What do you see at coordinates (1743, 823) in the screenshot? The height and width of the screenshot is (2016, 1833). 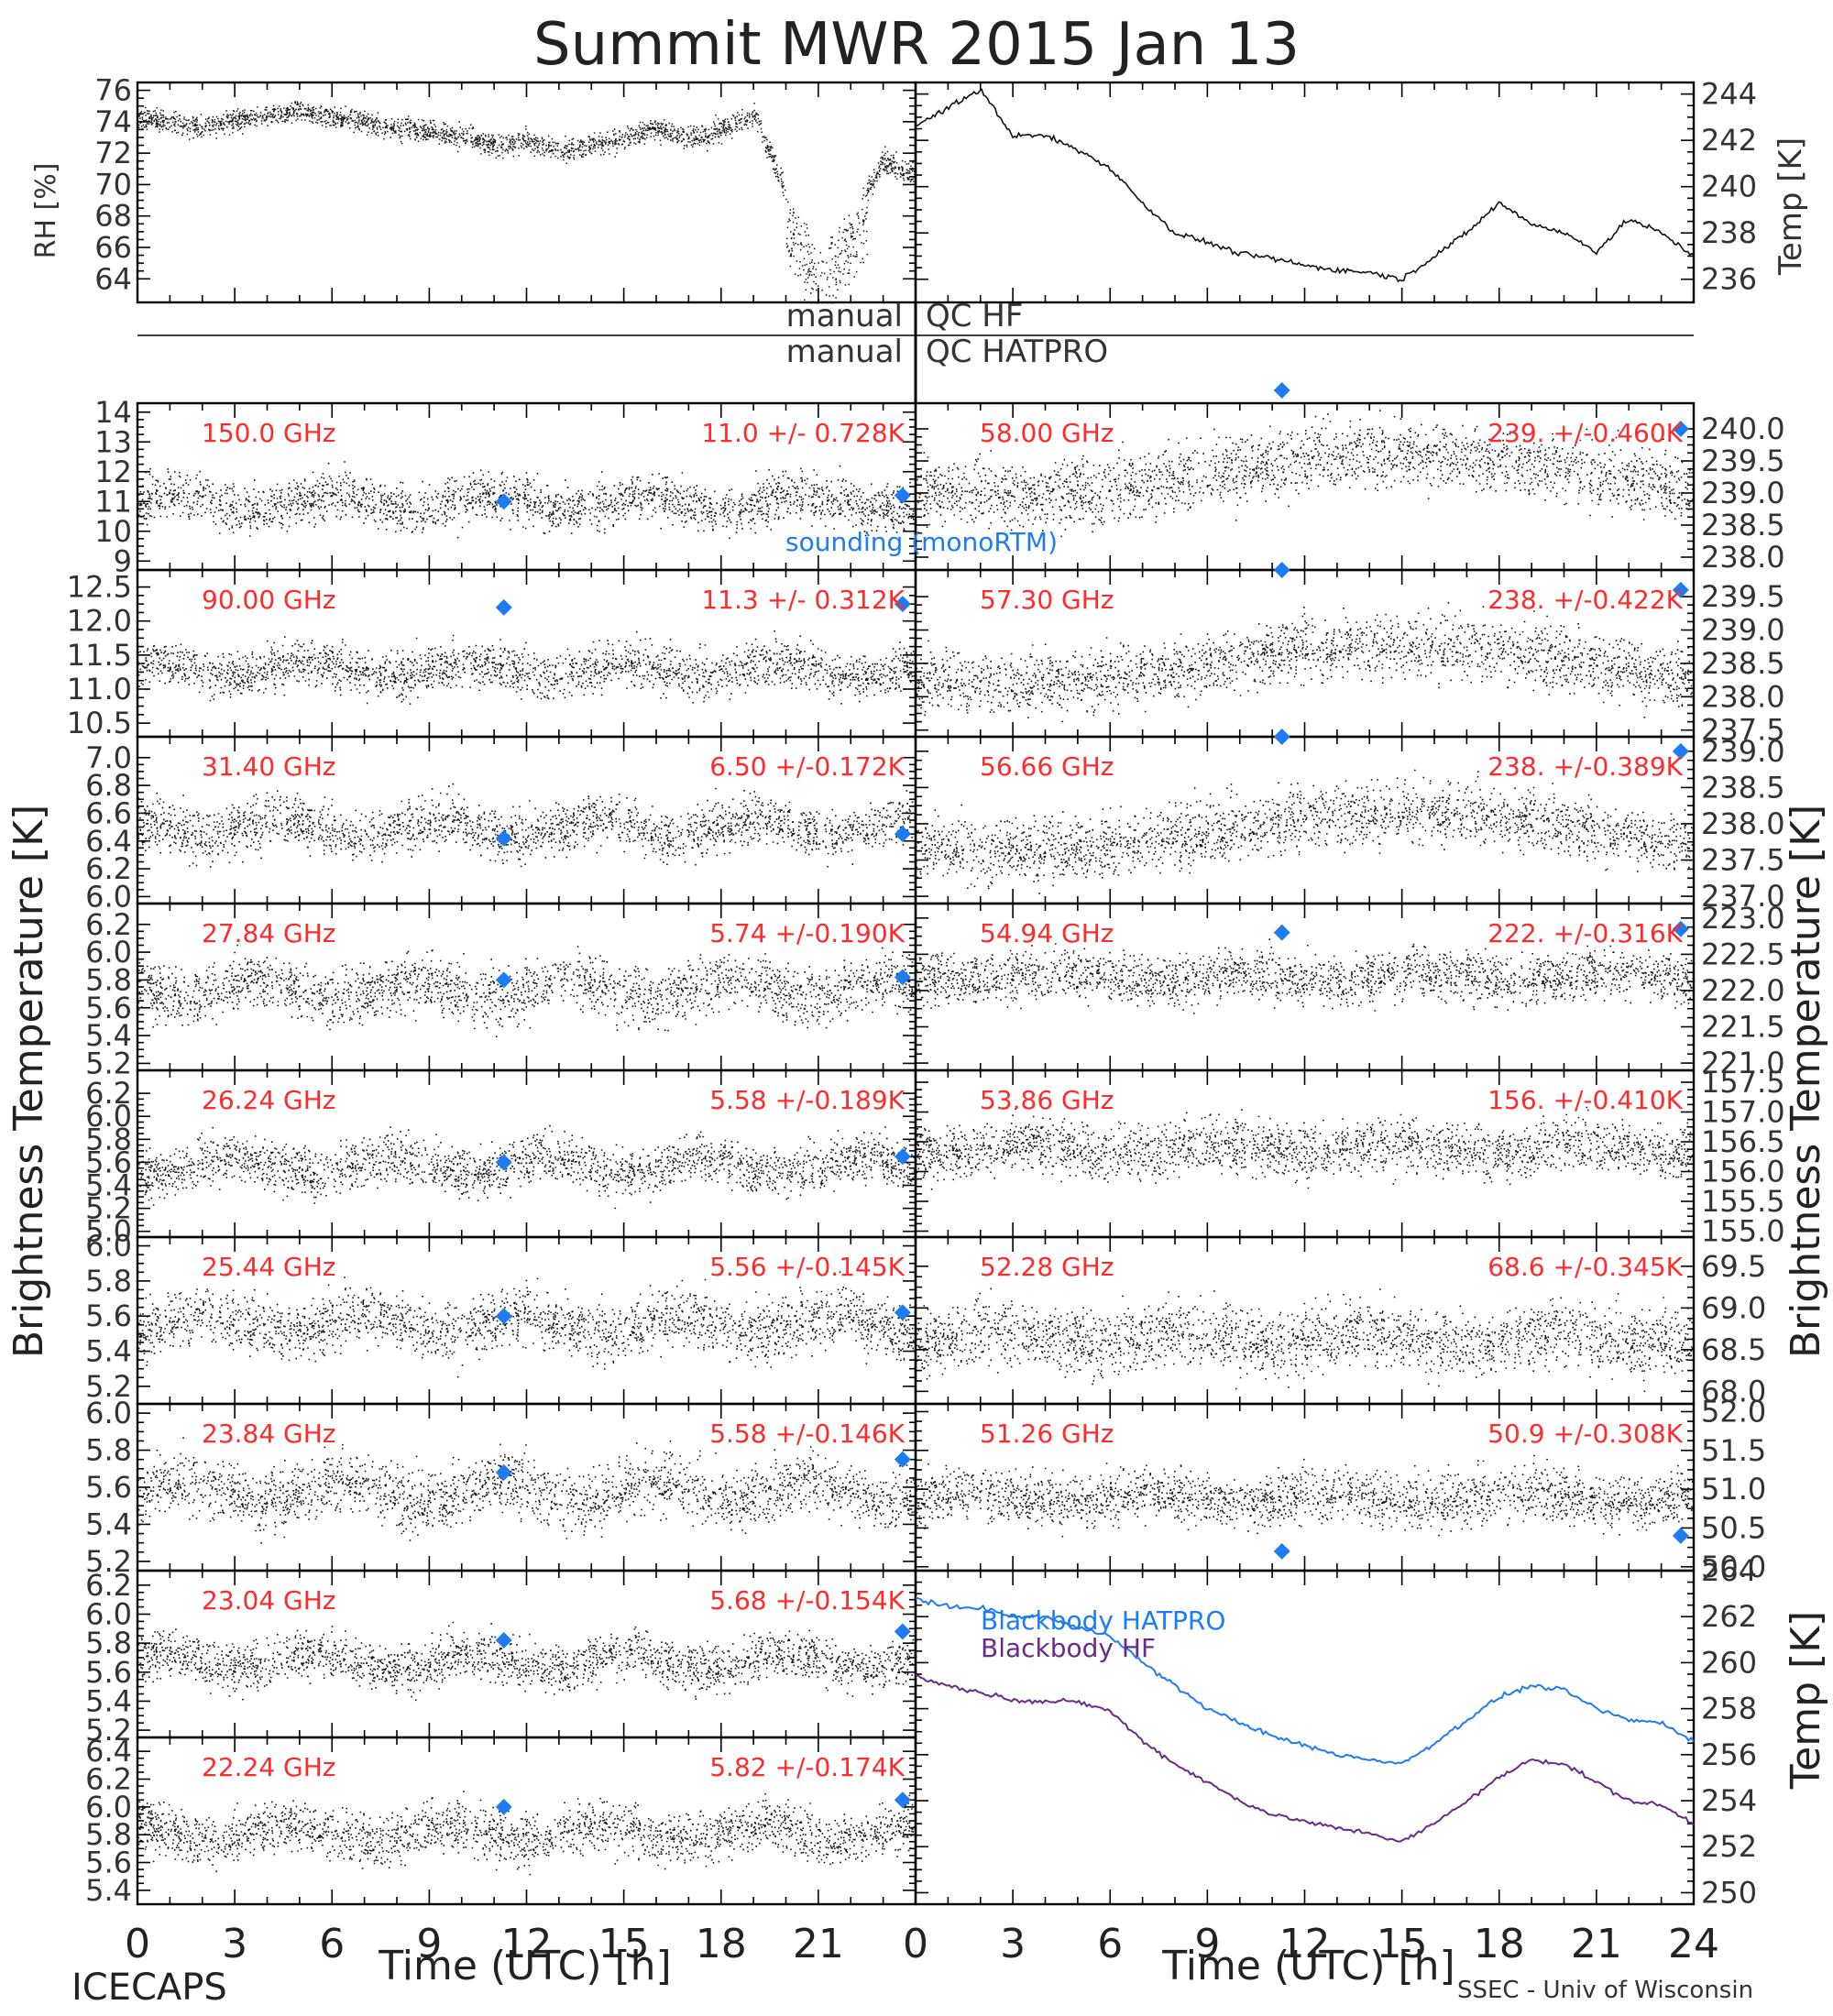 I see `right-channel-2-ytick-label: 238.0` at bounding box center [1743, 823].